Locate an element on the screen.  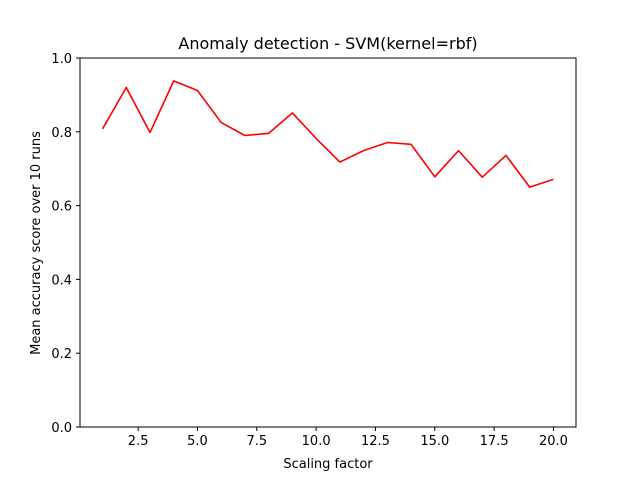
x-tick-label: 17.5 is located at coordinates (494, 441).